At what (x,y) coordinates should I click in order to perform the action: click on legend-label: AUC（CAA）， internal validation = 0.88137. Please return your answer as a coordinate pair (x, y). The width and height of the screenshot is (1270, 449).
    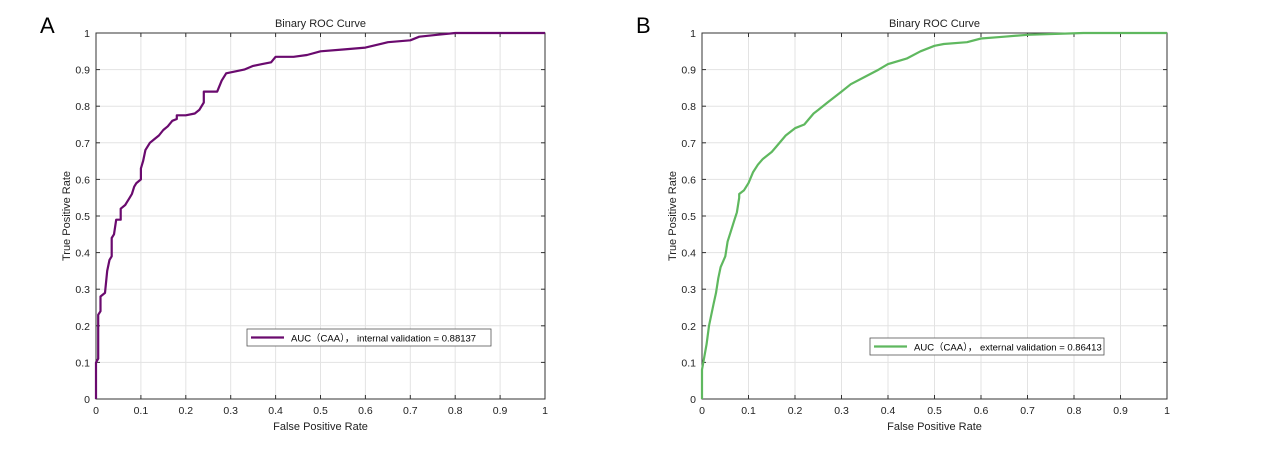
    Looking at the image, I should click on (383, 339).